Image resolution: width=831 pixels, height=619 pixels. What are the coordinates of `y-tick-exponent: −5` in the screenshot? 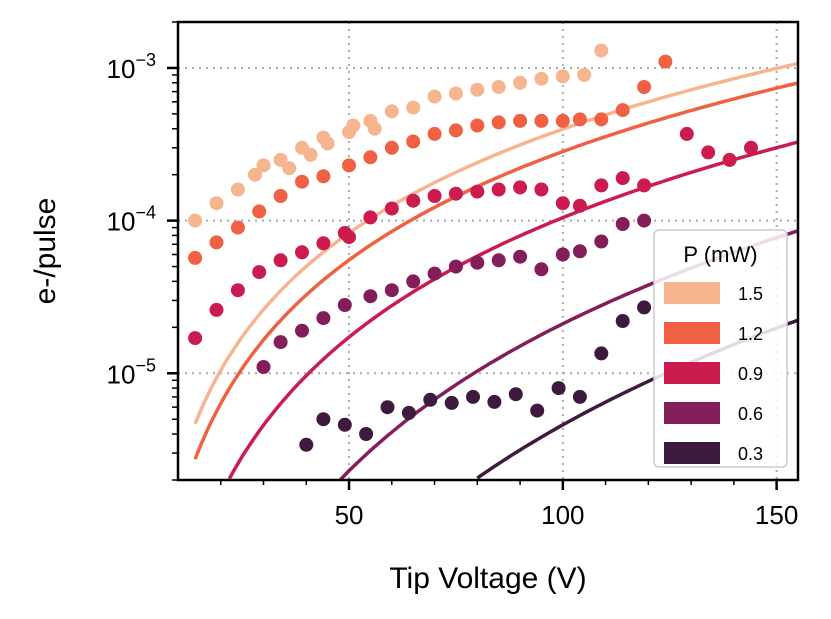 It's located at (145, 365).